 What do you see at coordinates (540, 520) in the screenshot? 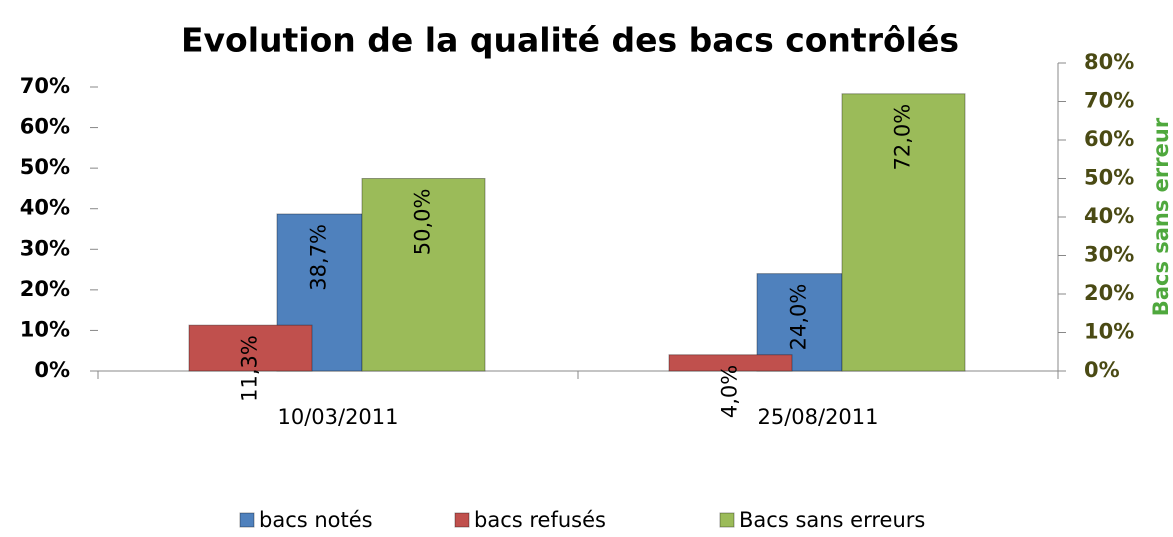
I see `legend-label: bacs refusés` at bounding box center [540, 520].